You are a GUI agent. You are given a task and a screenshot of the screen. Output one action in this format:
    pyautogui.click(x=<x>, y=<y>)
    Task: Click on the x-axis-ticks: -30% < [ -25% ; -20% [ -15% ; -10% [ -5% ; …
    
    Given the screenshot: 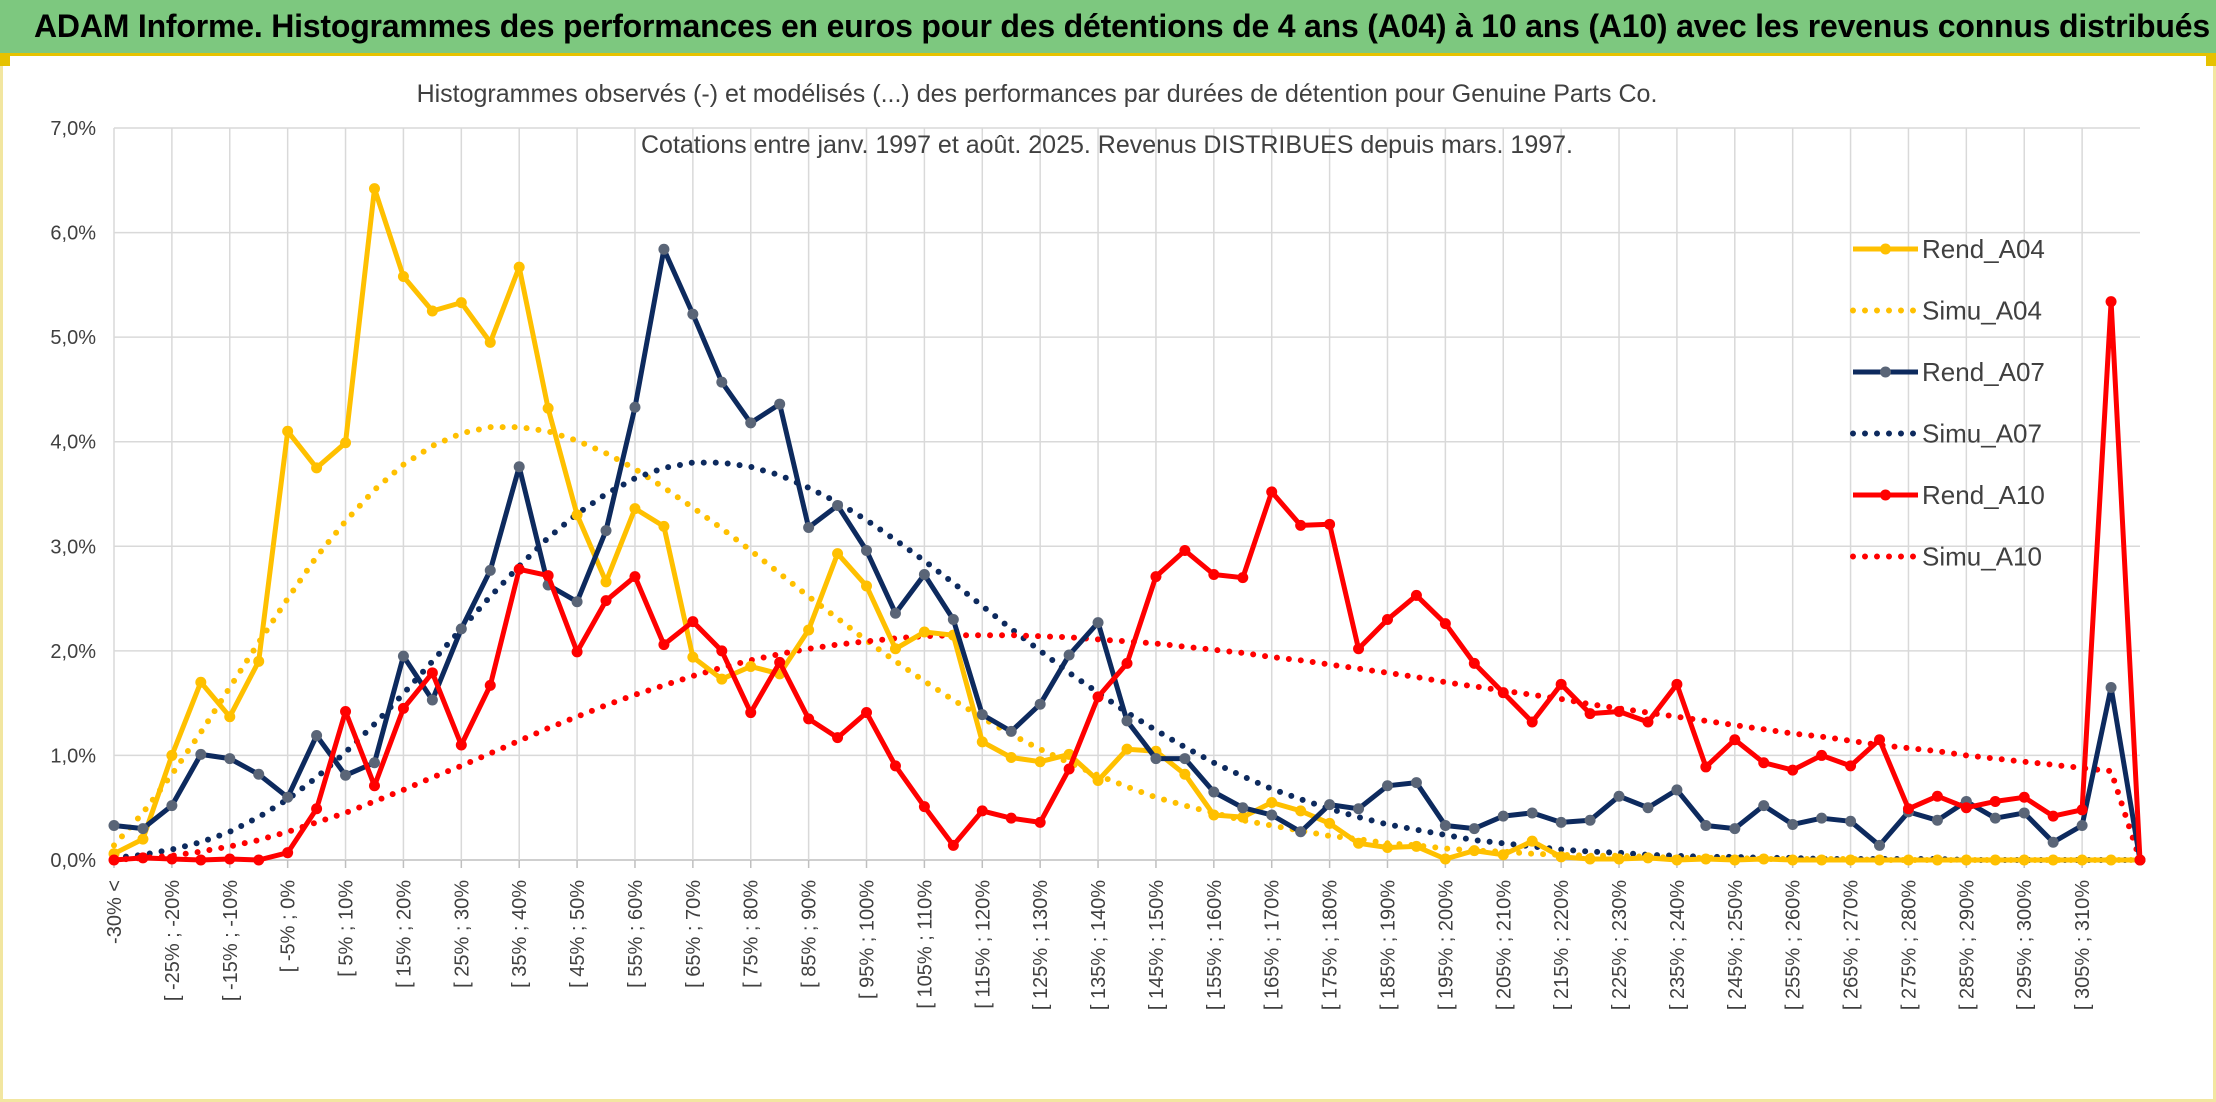 What is the action you would take?
    pyautogui.click(x=1099, y=945)
    